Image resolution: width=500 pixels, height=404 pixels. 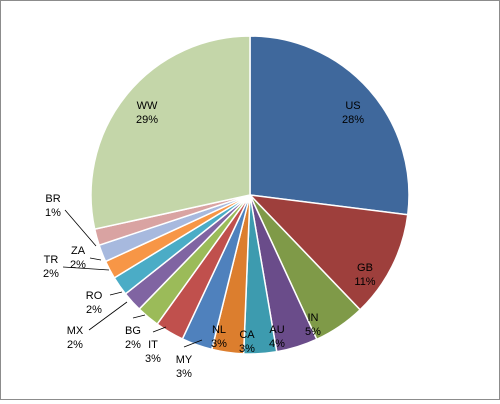 What do you see at coordinates (132, 278) in the screenshot?
I see `leader-lines` at bounding box center [132, 278].